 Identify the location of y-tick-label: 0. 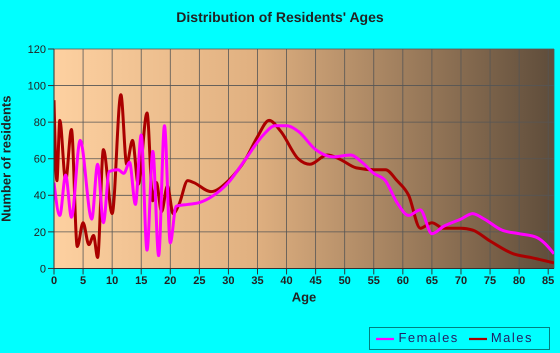
(43, 269).